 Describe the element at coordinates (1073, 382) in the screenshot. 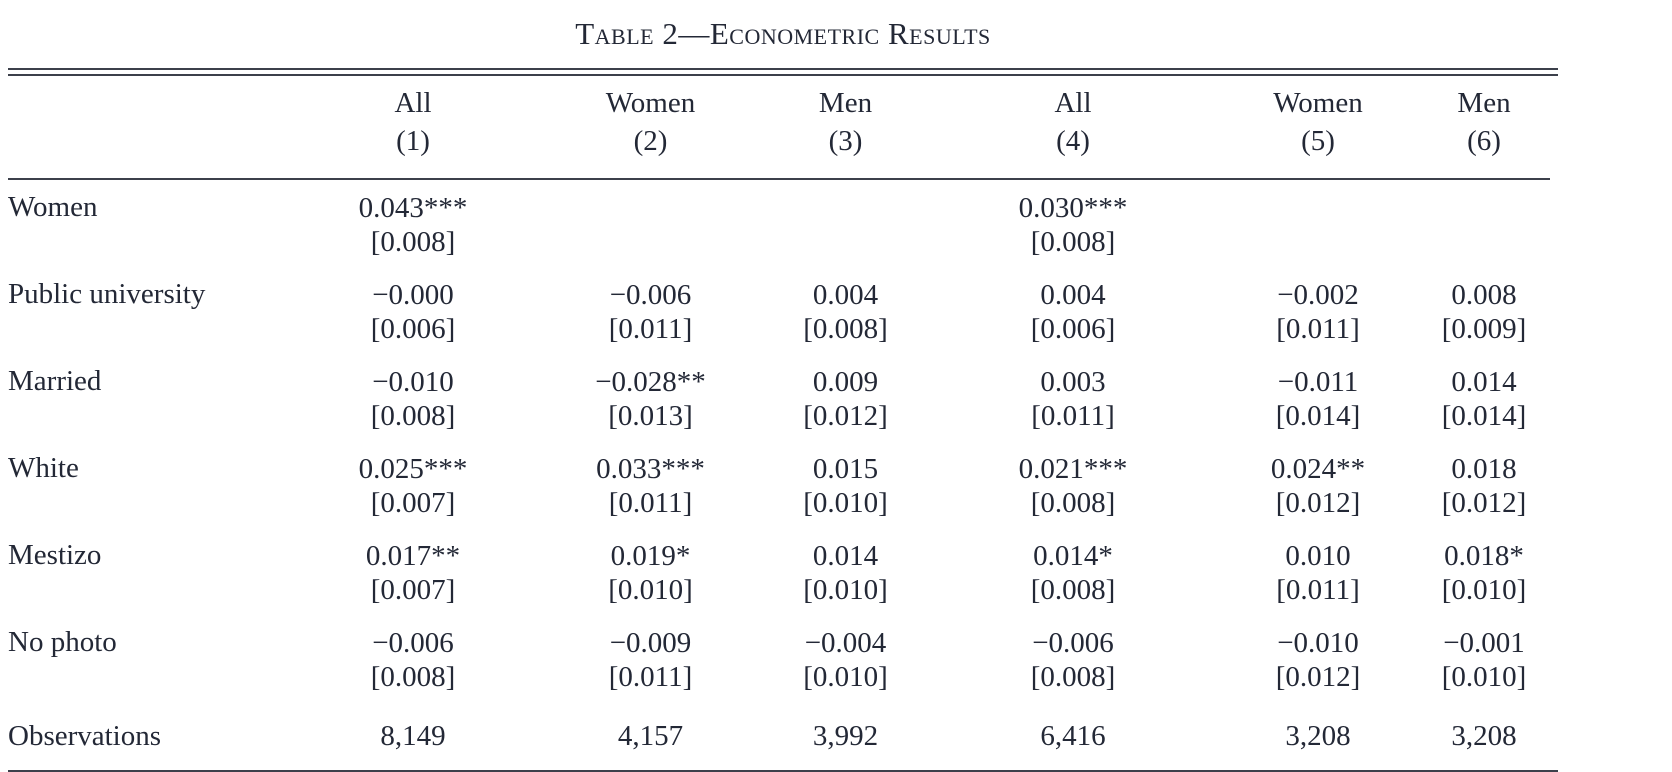

I see `coef-value: 0.003` at that location.